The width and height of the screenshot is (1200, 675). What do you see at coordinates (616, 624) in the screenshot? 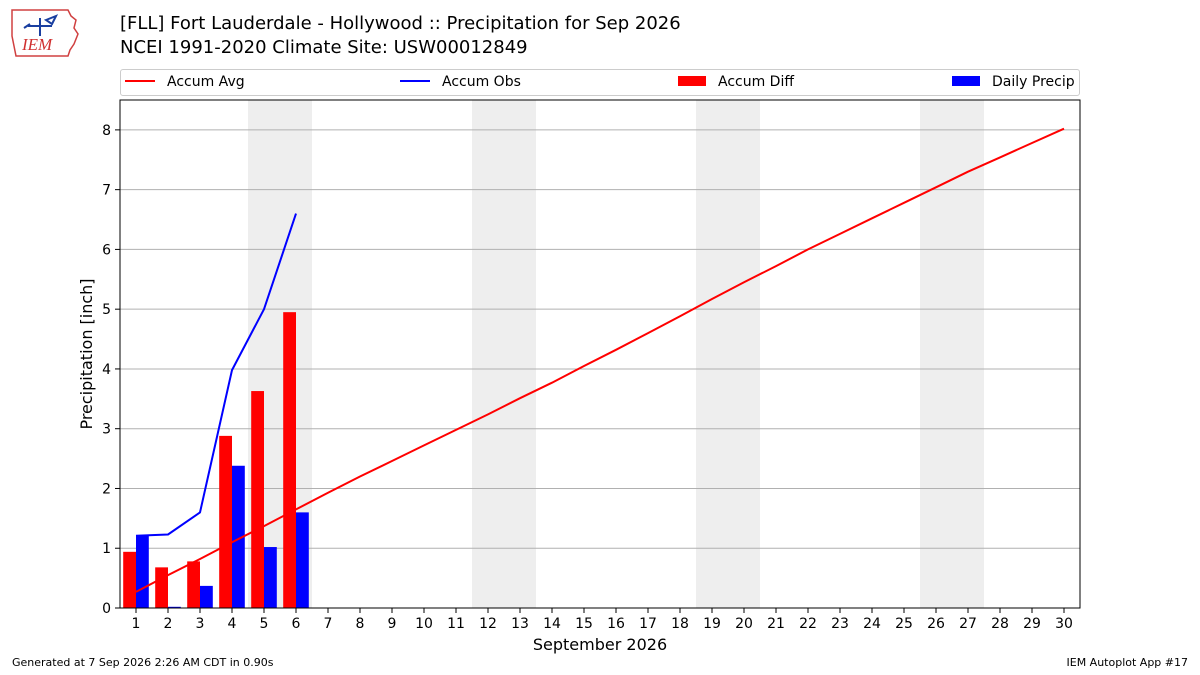
I see `x-tick-label: 16` at bounding box center [616, 624].